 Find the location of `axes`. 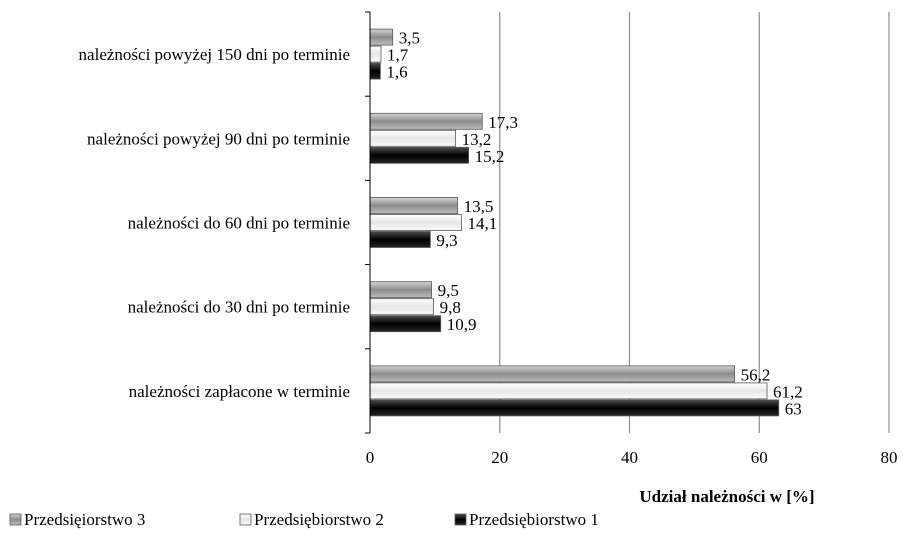

axes is located at coordinates (368, 222).